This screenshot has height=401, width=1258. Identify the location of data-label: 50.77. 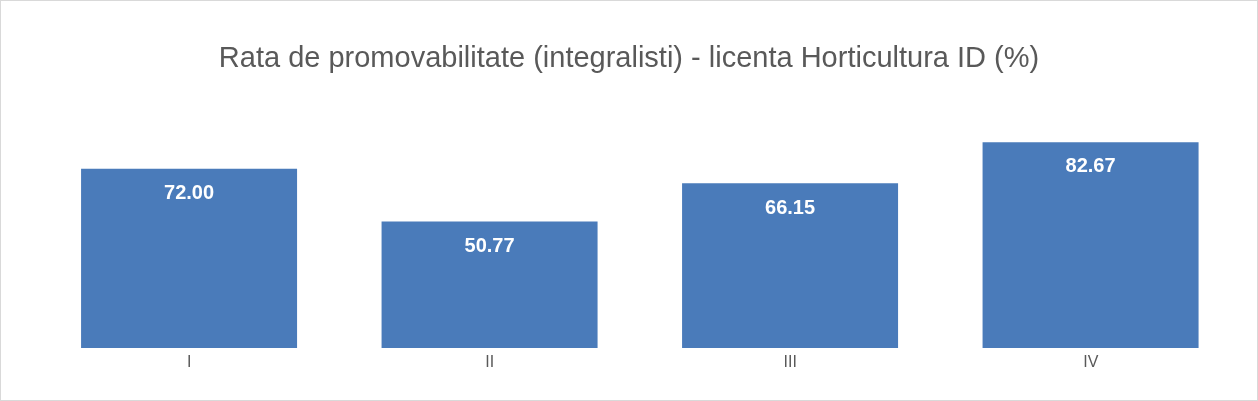
(489, 244).